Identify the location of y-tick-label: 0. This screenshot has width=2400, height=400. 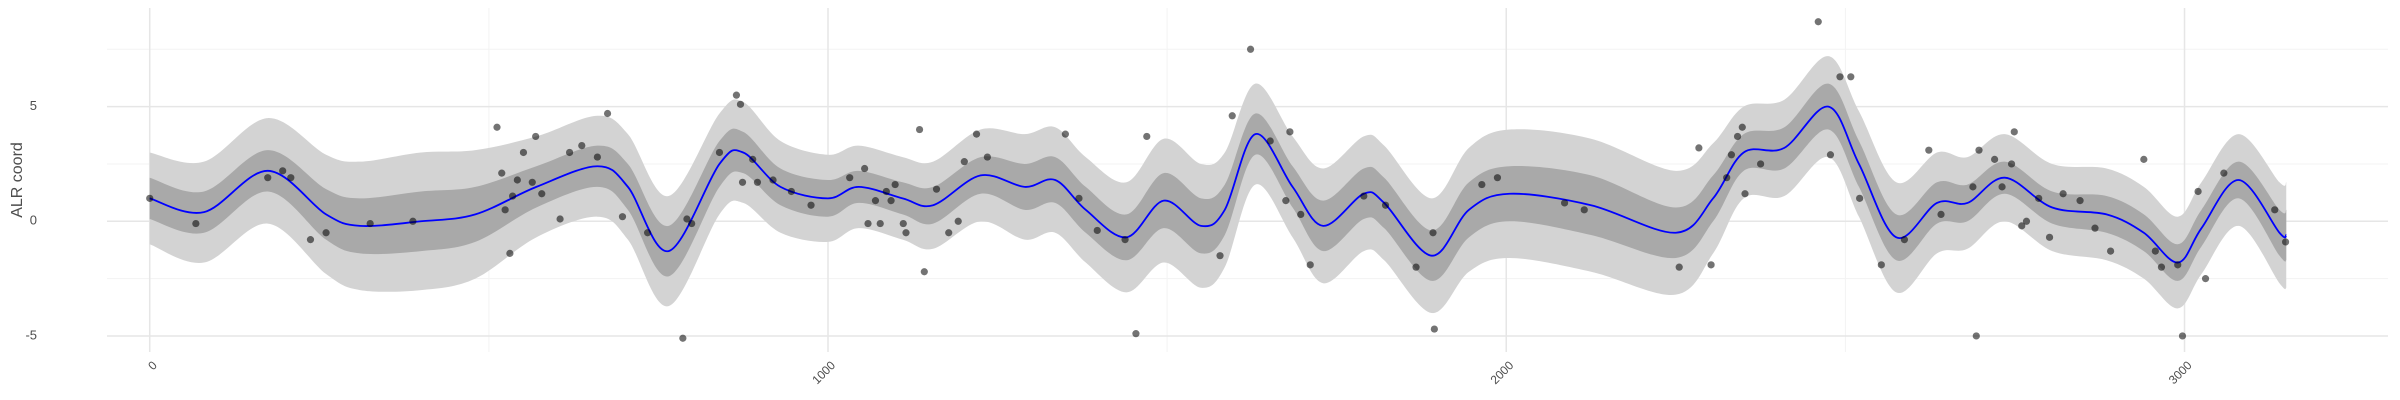
(33, 220).